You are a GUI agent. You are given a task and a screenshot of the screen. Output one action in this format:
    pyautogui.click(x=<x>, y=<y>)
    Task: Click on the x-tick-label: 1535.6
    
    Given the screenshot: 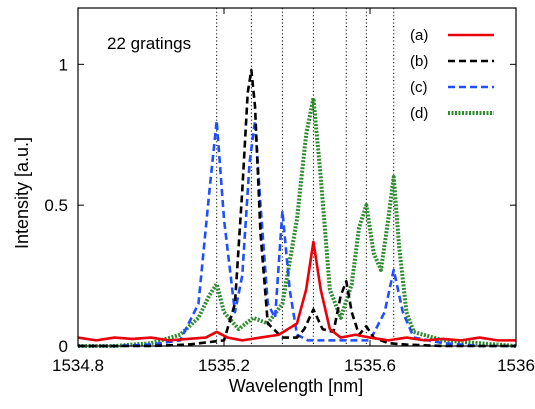 What is the action you would take?
    pyautogui.click(x=370, y=365)
    